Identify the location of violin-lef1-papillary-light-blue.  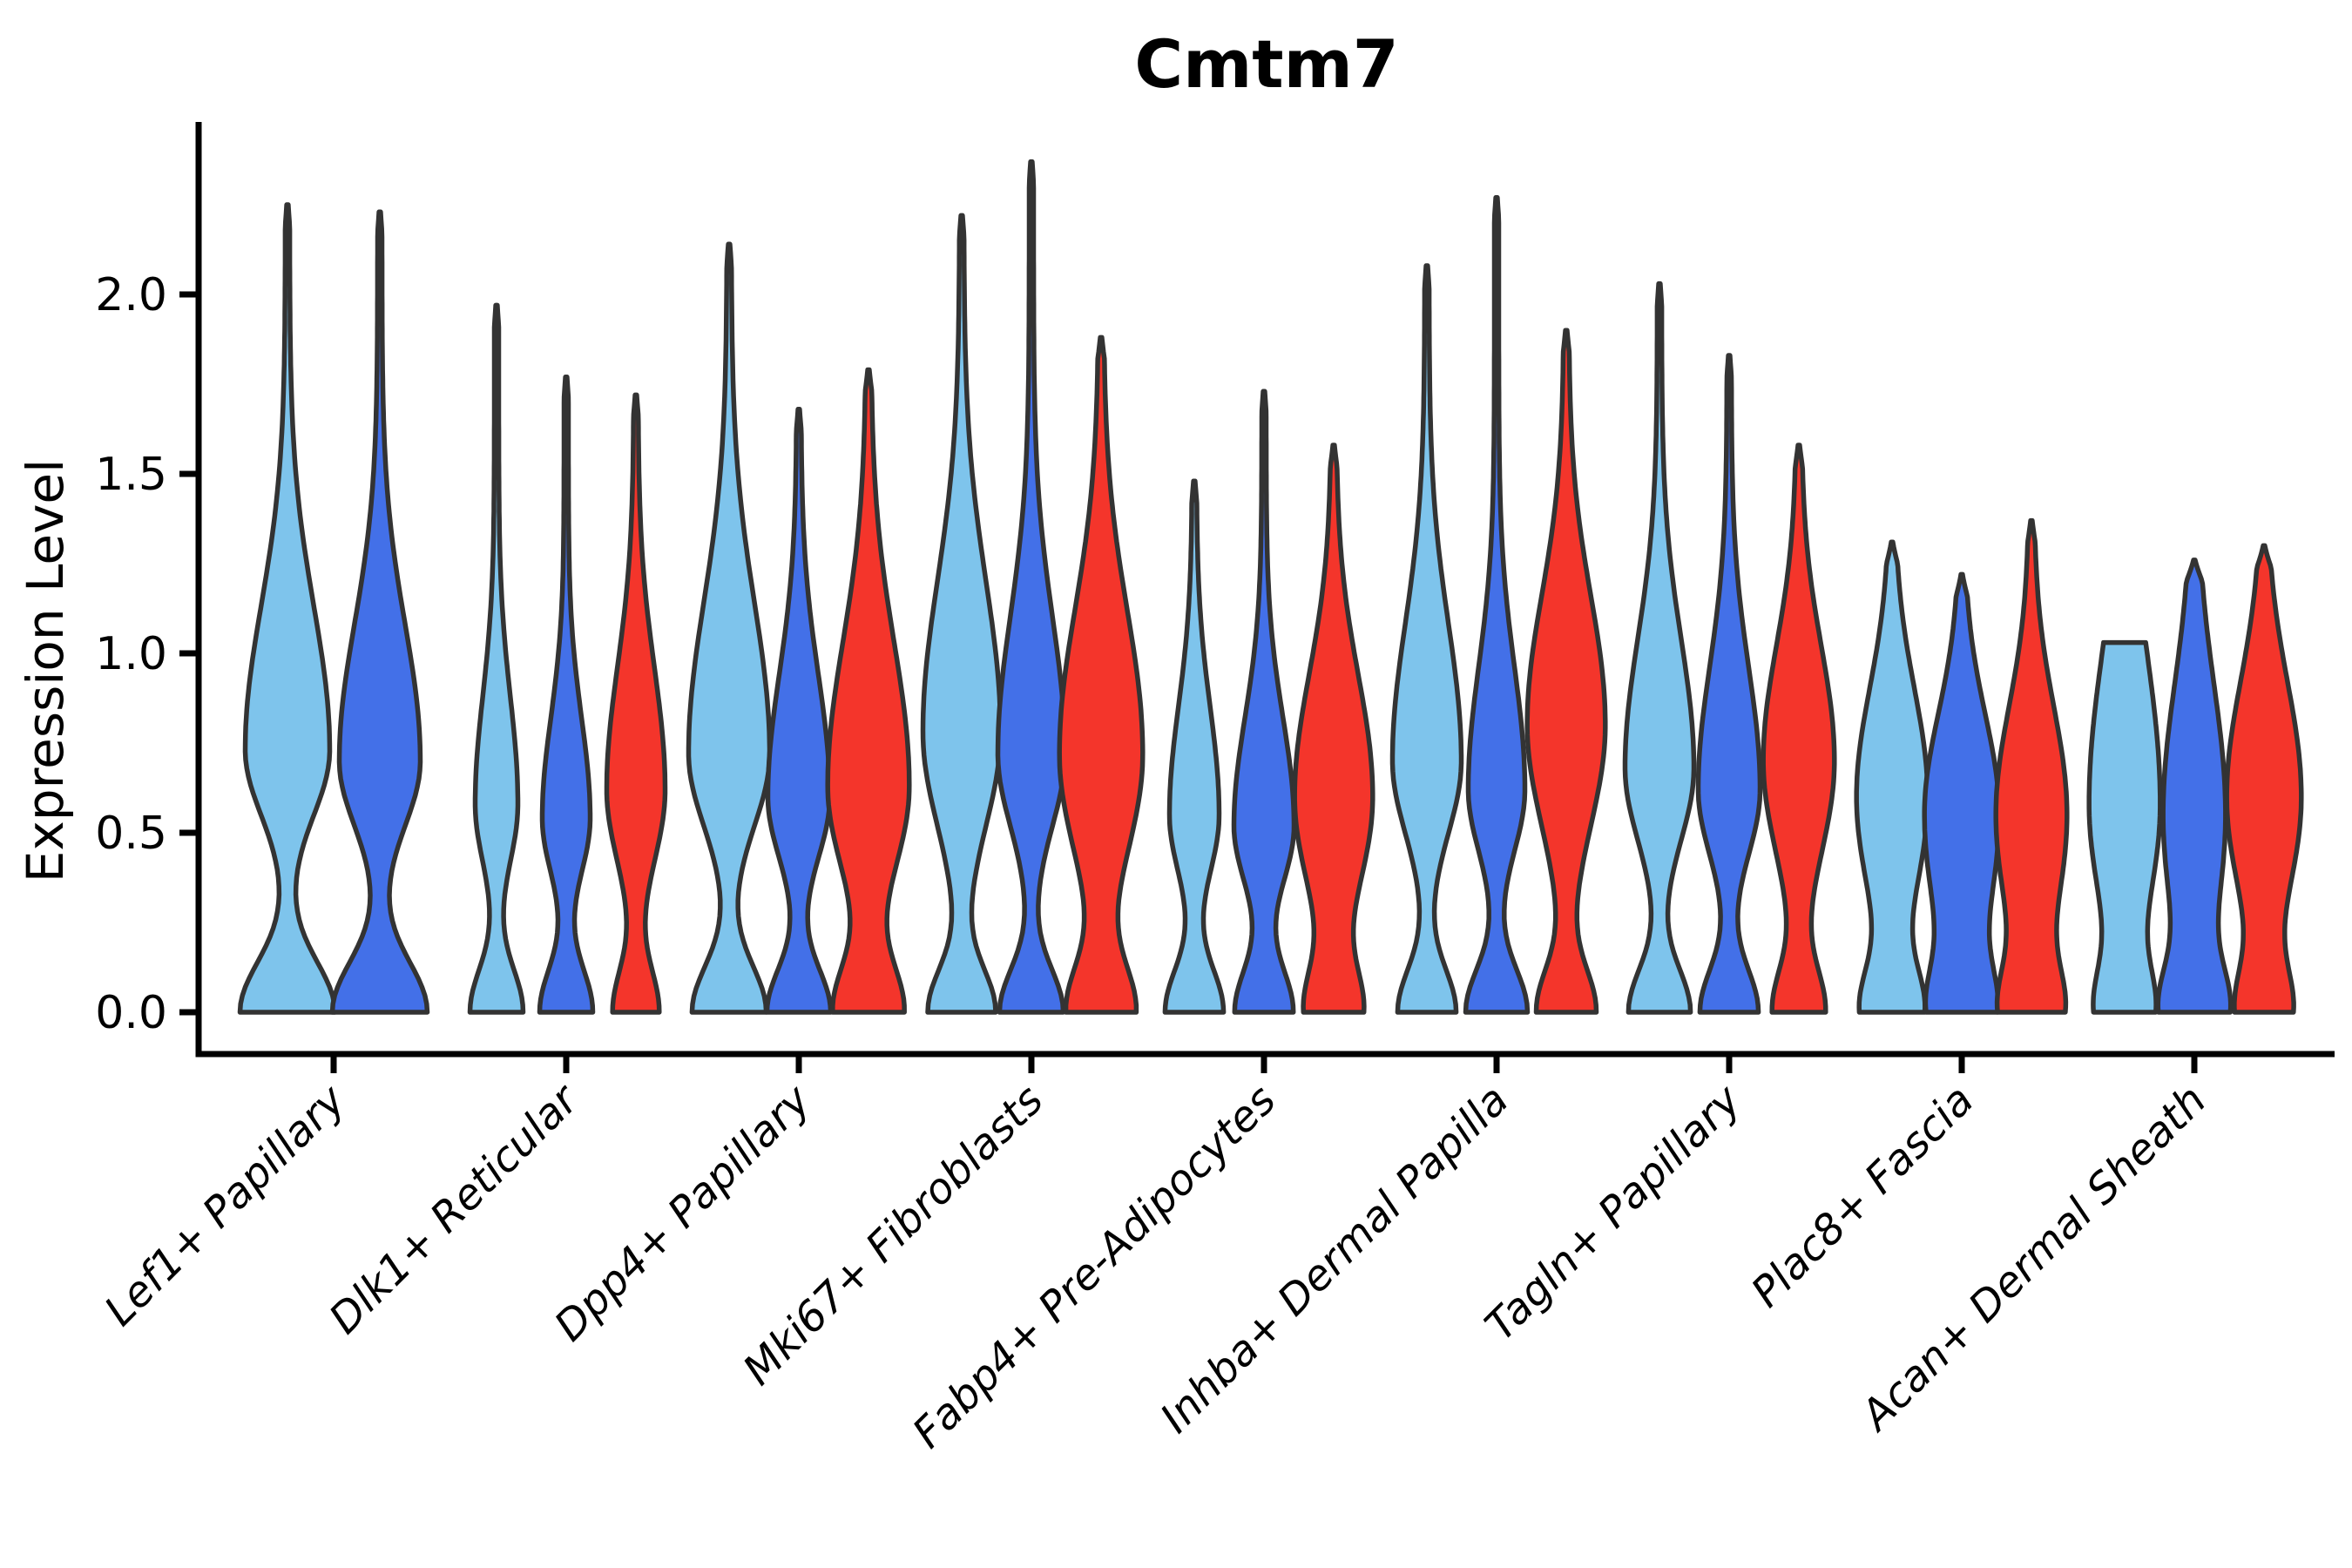
(287, 608).